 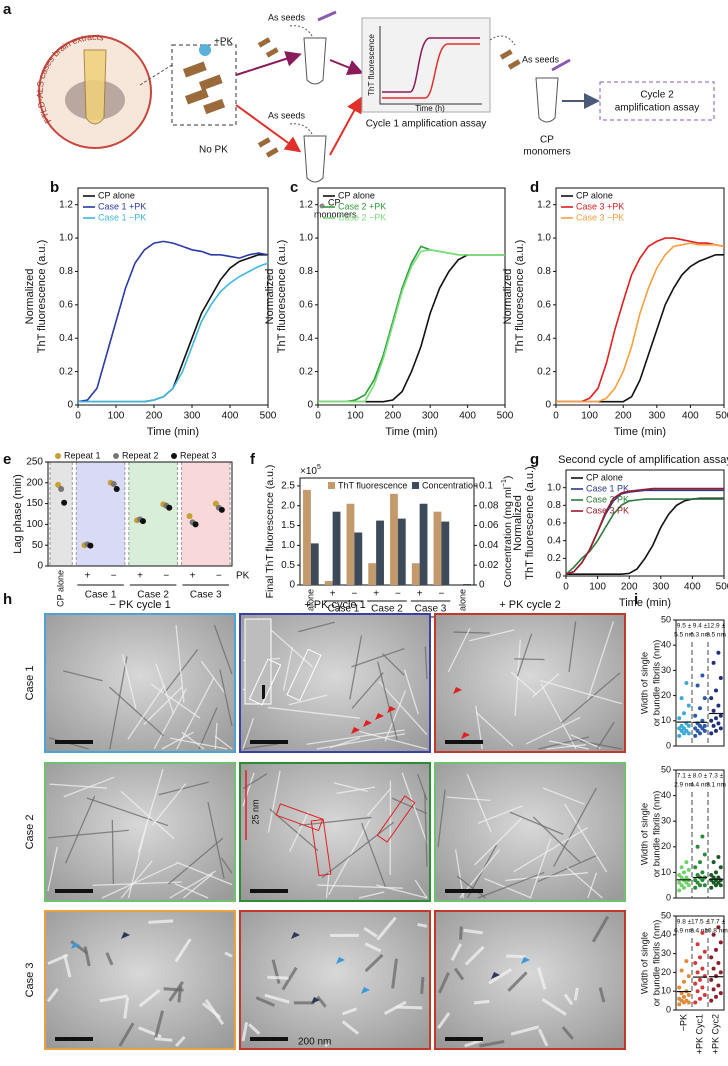 What do you see at coordinates (566, 587) in the screenshot?
I see `x-tick-label: 0` at bounding box center [566, 587].